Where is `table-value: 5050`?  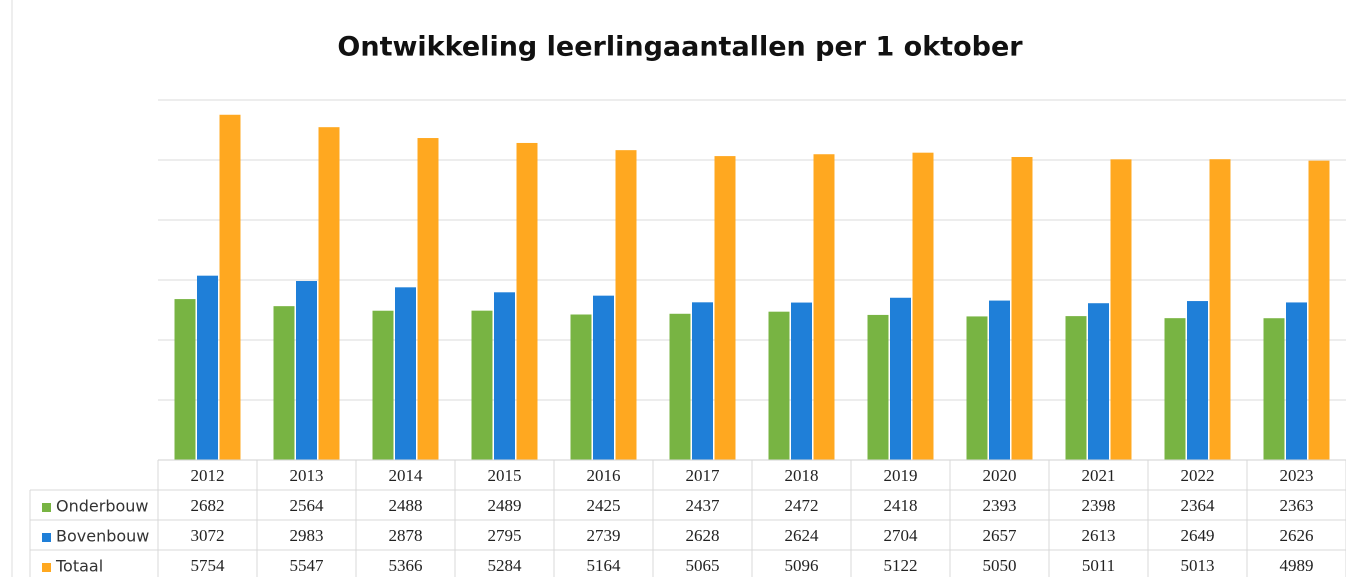
table-value: 5050 is located at coordinates (1000, 565).